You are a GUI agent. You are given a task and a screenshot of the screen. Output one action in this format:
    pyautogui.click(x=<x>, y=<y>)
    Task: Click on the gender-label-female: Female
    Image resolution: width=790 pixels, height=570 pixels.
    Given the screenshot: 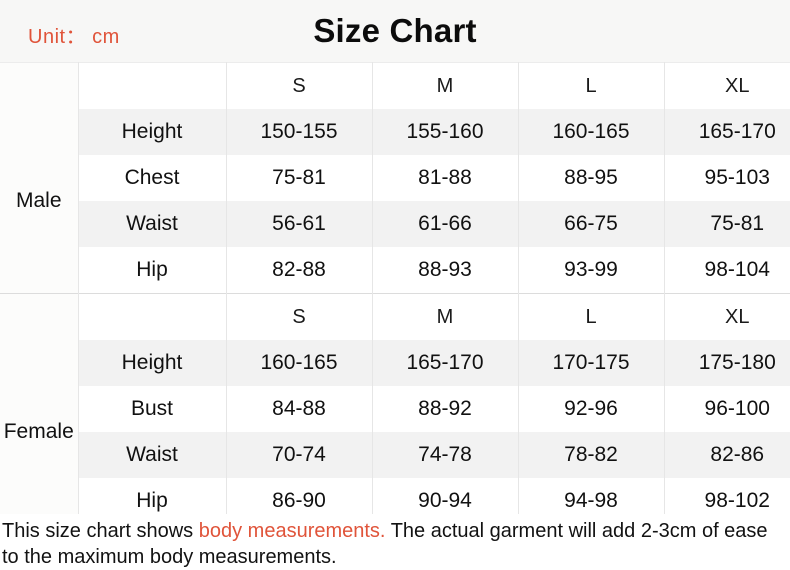 What is the action you would take?
    pyautogui.click(x=39, y=432)
    